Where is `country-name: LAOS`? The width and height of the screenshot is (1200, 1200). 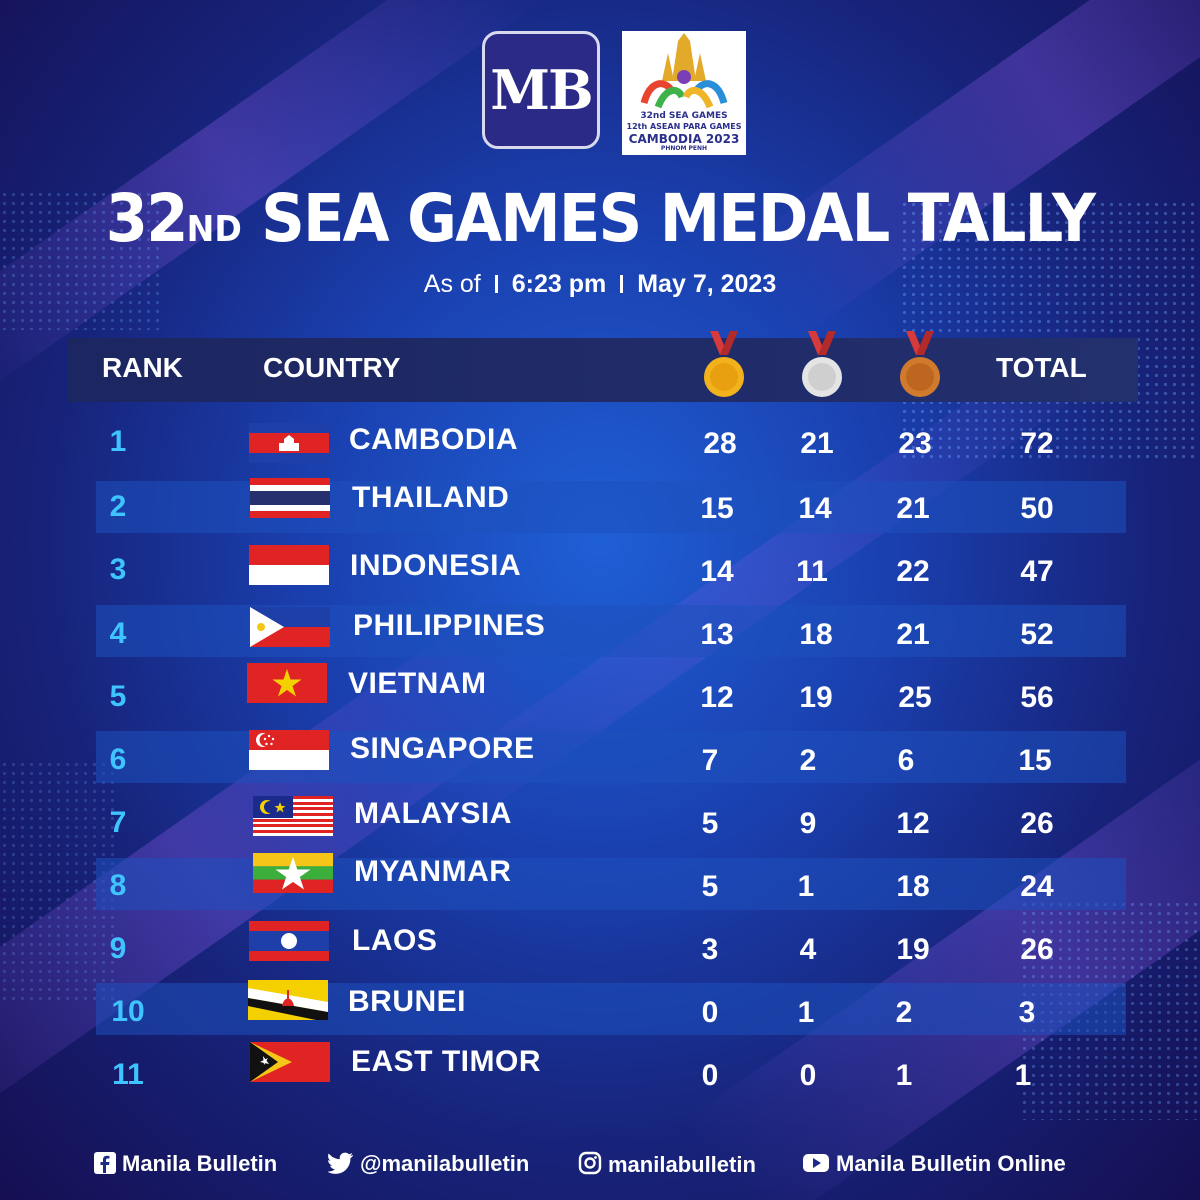 country-name: LAOS is located at coordinates (395, 940).